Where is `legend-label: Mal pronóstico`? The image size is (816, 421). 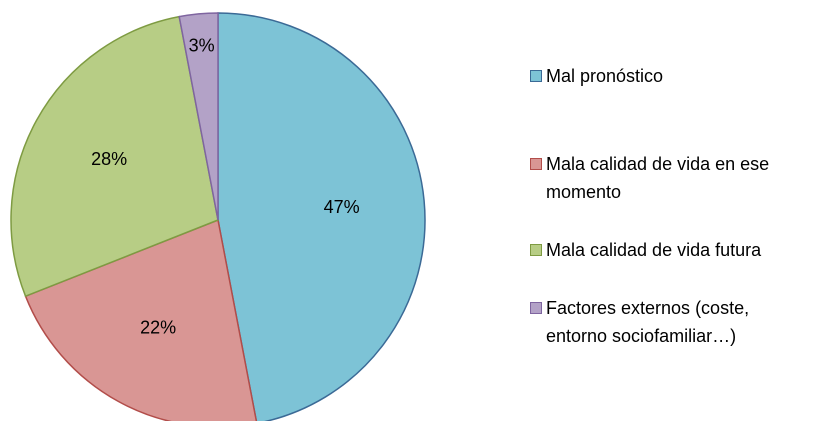
legend-label: Mal pronóstico is located at coordinates (605, 76).